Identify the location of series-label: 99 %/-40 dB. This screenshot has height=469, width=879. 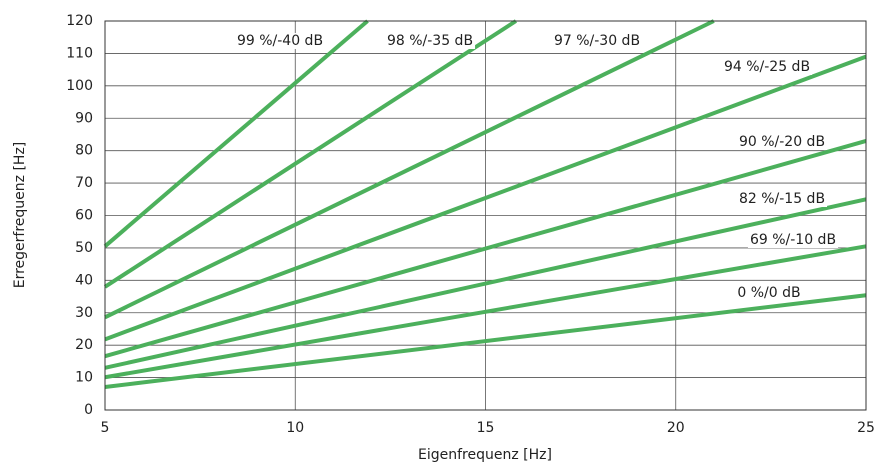
(280, 41).